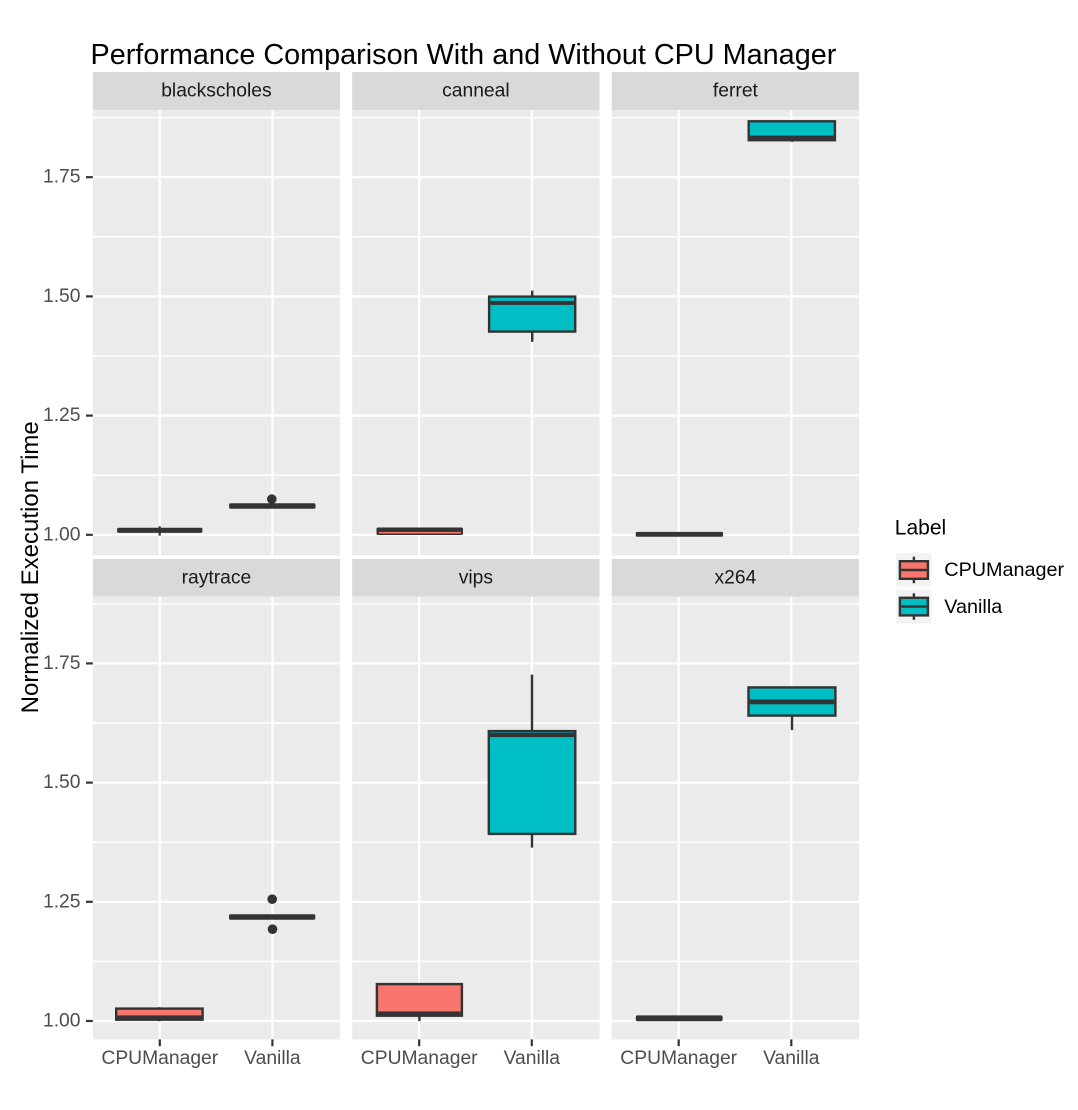 Image resolution: width=1078 pixels, height=1110 pixels. I want to click on svg-text: canneal, so click(476, 91).